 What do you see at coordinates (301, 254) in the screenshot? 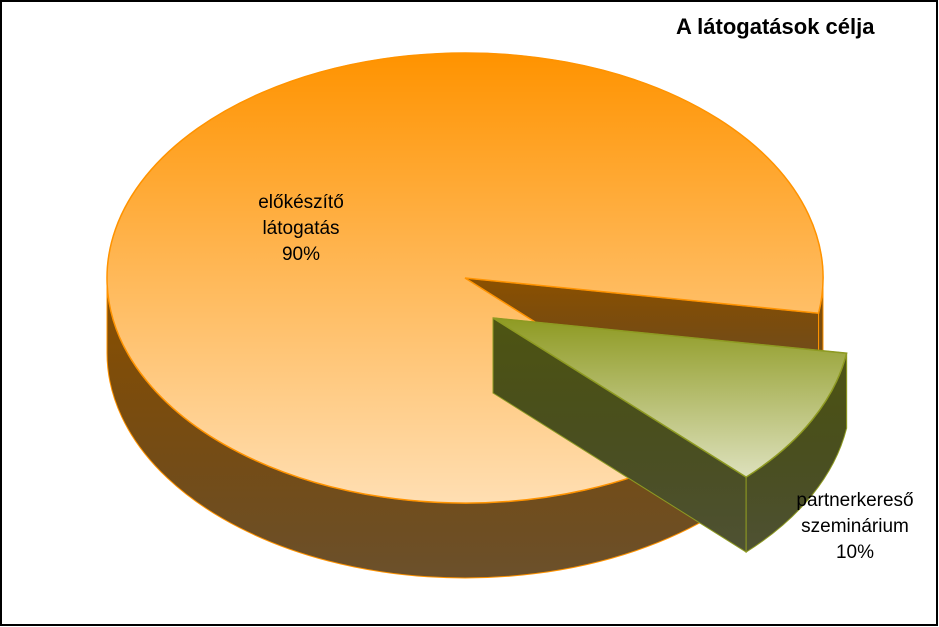
I see `value-label: 90%` at bounding box center [301, 254].